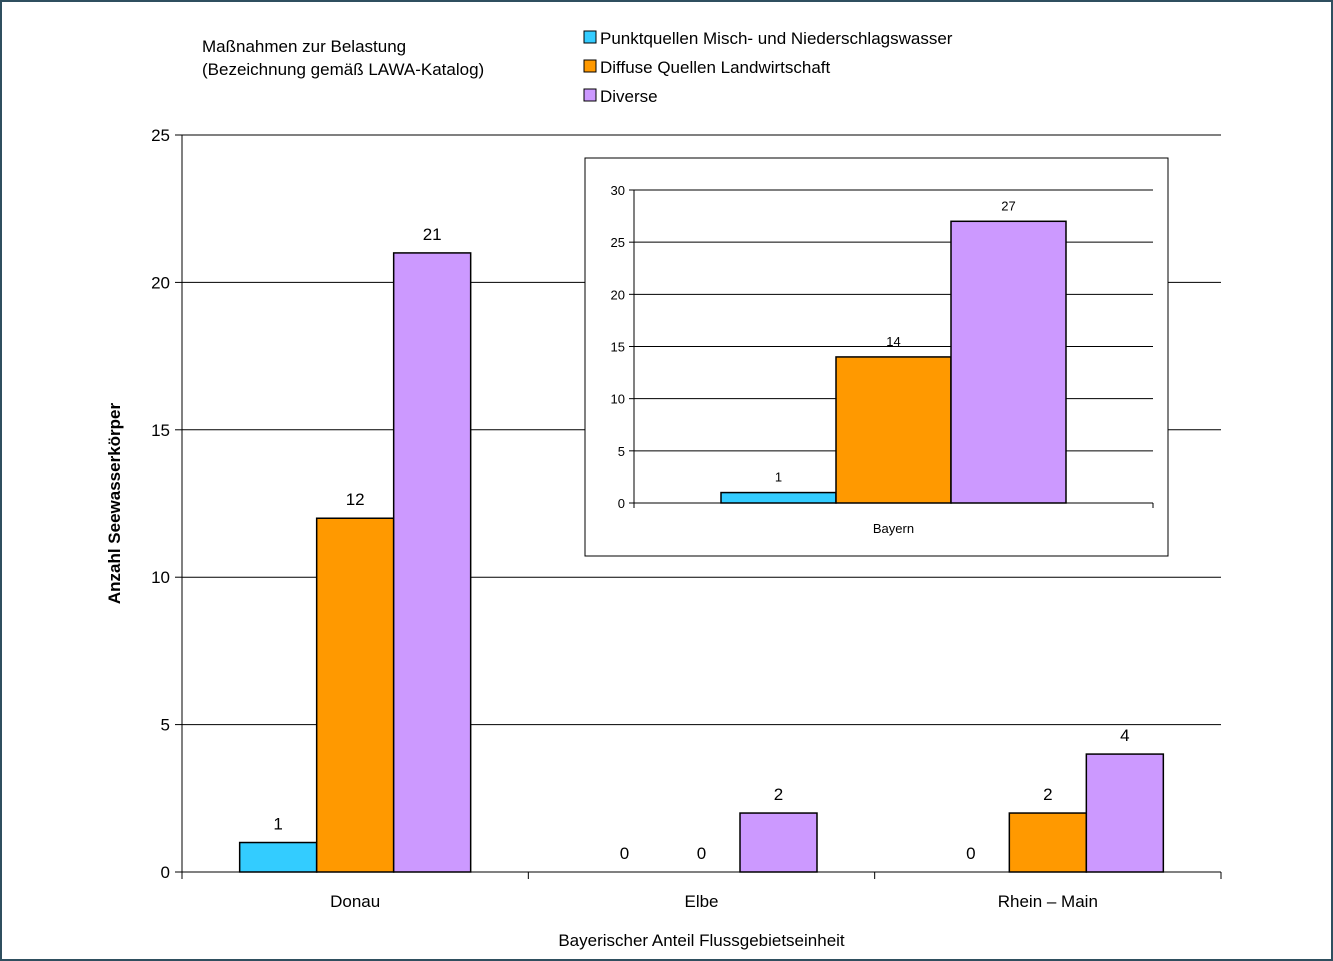 This screenshot has width=1333, height=961. What do you see at coordinates (160, 577) in the screenshot?
I see `y-tick-label: 10` at bounding box center [160, 577].